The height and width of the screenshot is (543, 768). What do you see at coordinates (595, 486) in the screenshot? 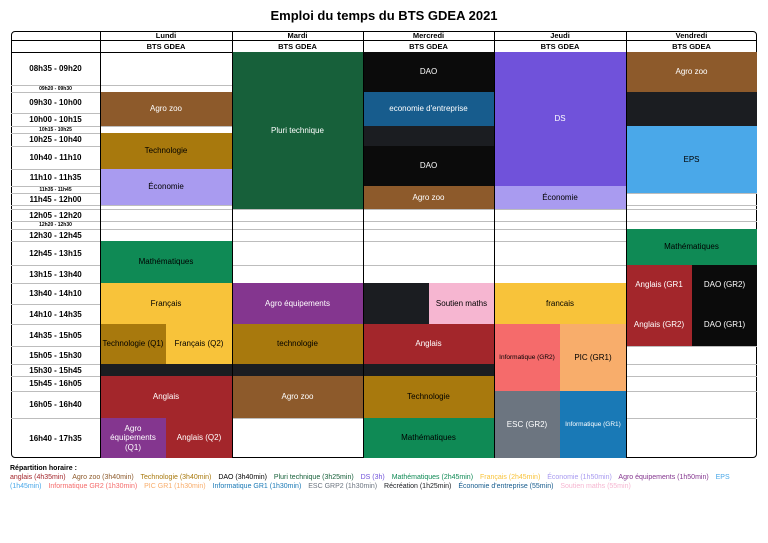
I see `legend-item: Soutien maths (55min)` at bounding box center [595, 486].